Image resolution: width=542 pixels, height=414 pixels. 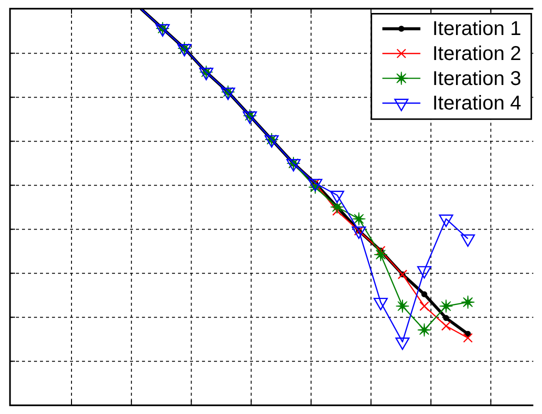 What do you see at coordinates (477, 79) in the screenshot?
I see `legend-label: Iteration 3` at bounding box center [477, 79].